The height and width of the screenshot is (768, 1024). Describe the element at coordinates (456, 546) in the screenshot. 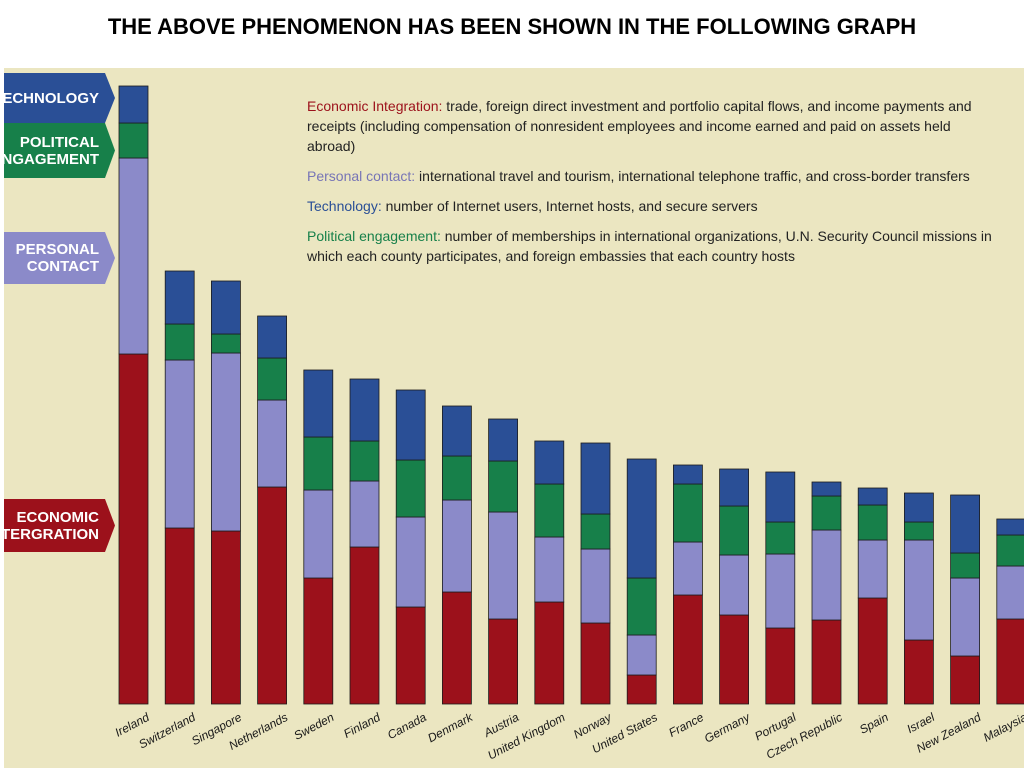

I see `bar-denmark-personal` at that location.